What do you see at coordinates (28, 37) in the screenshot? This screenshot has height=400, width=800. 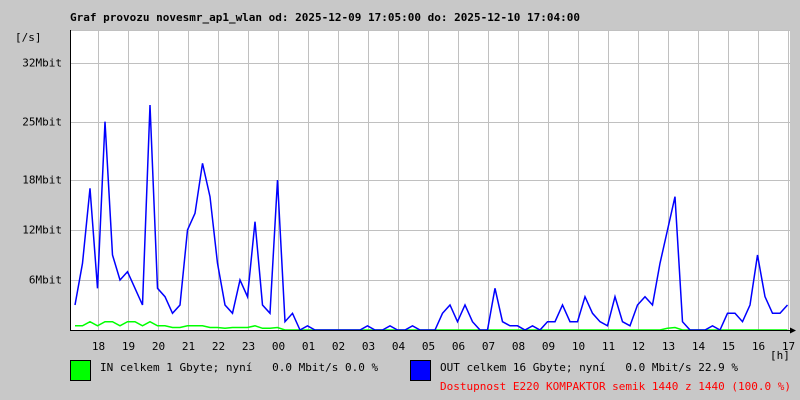 I see `y-axis-label: [/s]` at bounding box center [28, 37].